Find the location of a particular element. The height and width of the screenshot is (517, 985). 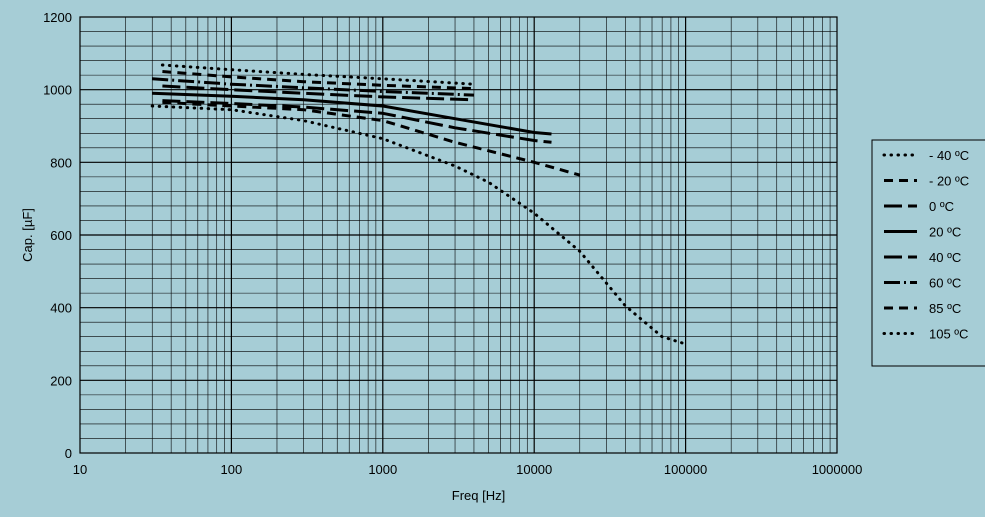

y-tick-label: 200 is located at coordinates (61, 380).